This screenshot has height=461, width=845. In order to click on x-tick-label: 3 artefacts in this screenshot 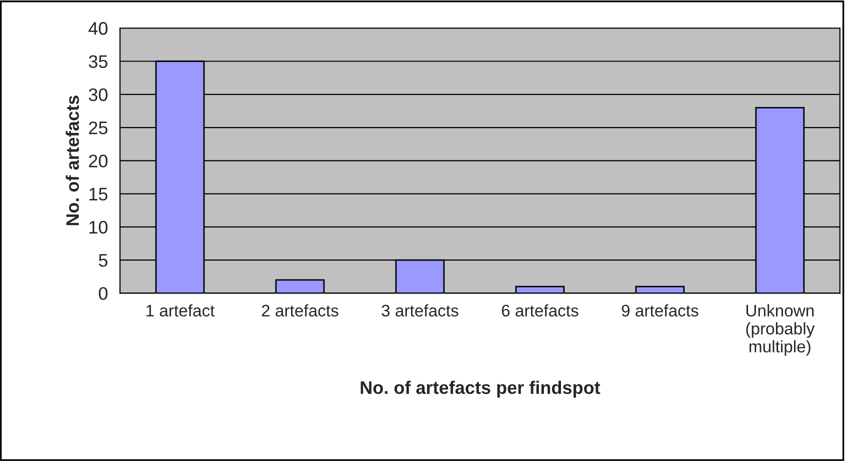, I will do `click(420, 310)`.